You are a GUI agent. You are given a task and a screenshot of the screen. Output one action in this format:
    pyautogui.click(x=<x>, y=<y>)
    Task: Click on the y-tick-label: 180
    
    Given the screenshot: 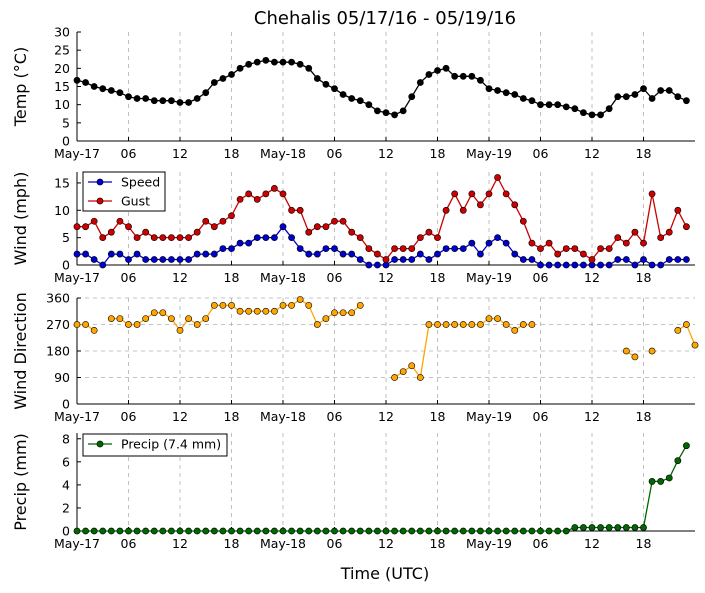 What is the action you would take?
    pyautogui.click(x=58, y=351)
    